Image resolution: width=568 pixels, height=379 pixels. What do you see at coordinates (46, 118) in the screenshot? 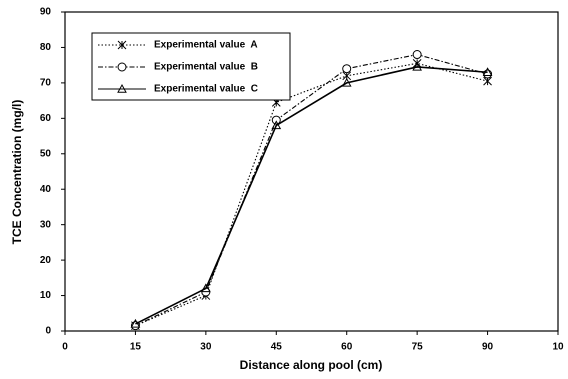
I see `y-tick-label: 60` at bounding box center [46, 118].